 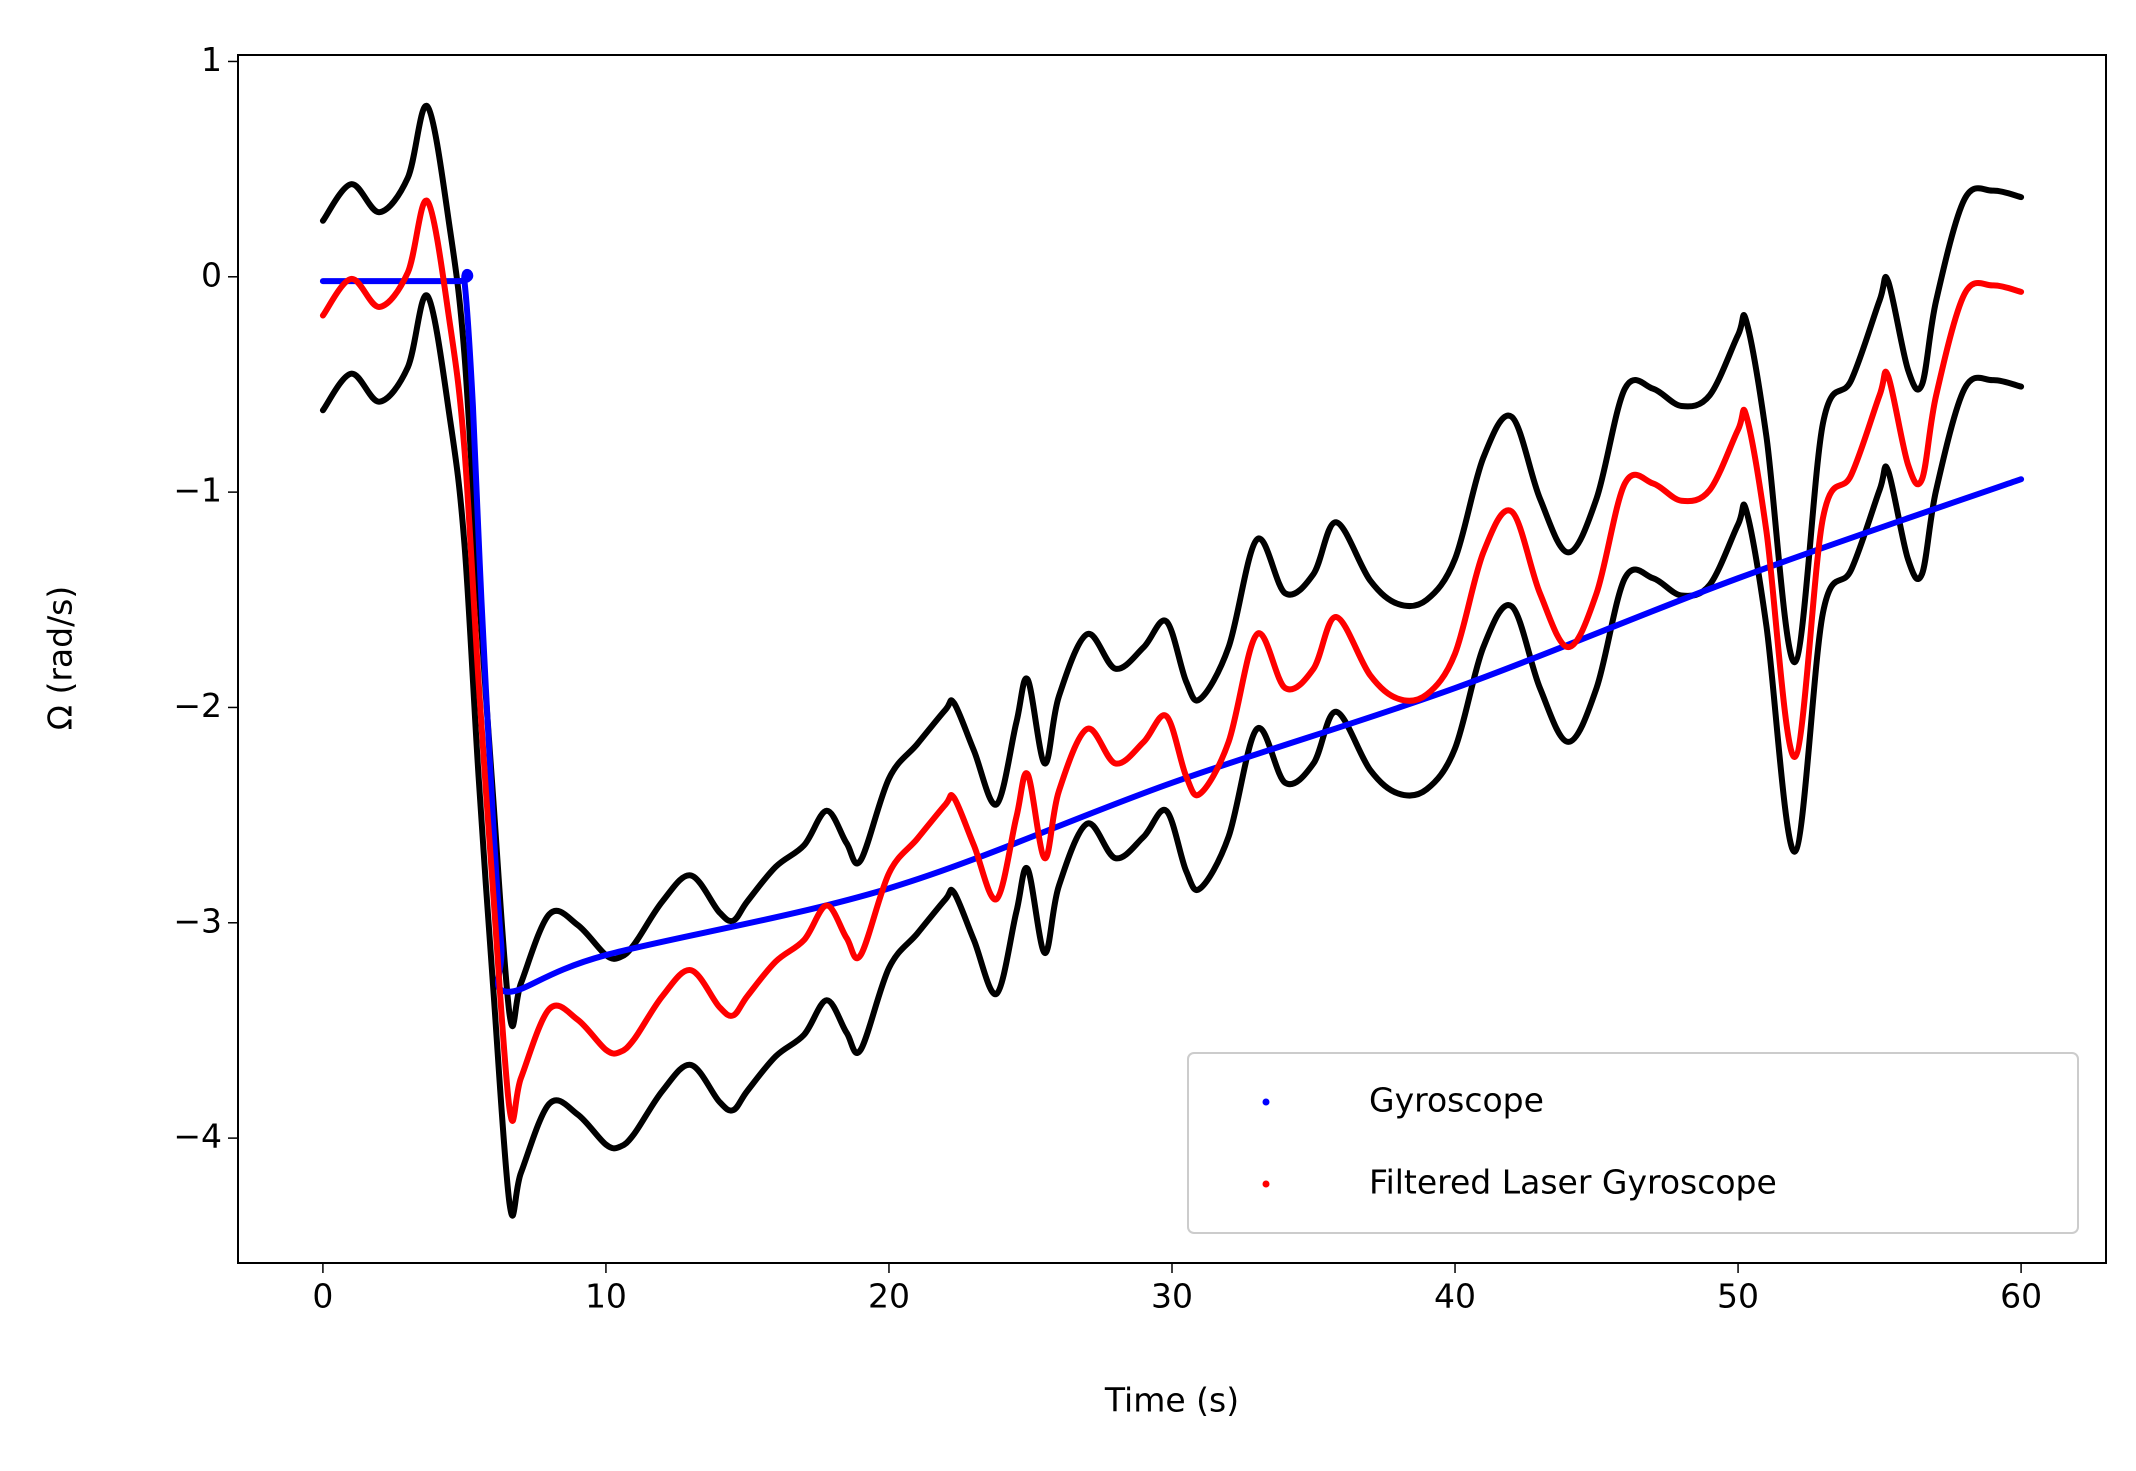 What do you see at coordinates (211, 274) in the screenshot?
I see `y-tick-label: 0` at bounding box center [211, 274].